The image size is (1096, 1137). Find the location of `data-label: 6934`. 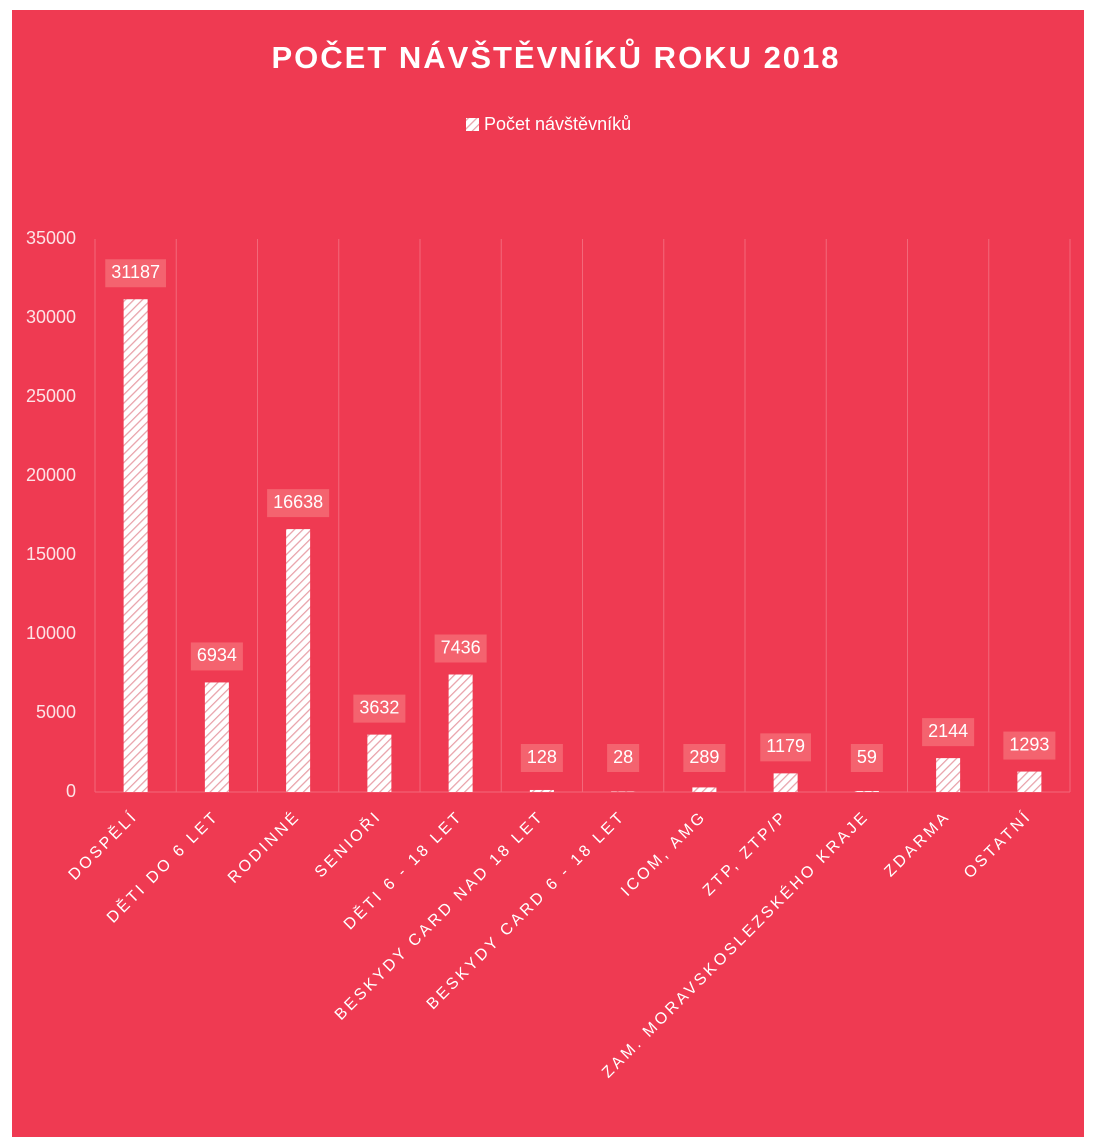

data-label: 6934 is located at coordinates (217, 655).